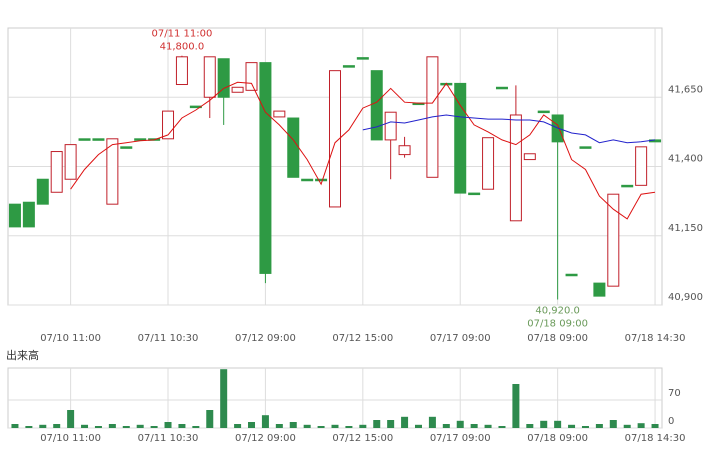 Image resolution: width=715 pixels, height=451 pixels. What do you see at coordinates (671, 421) in the screenshot?
I see `volume-tick-label: 0` at bounding box center [671, 421].